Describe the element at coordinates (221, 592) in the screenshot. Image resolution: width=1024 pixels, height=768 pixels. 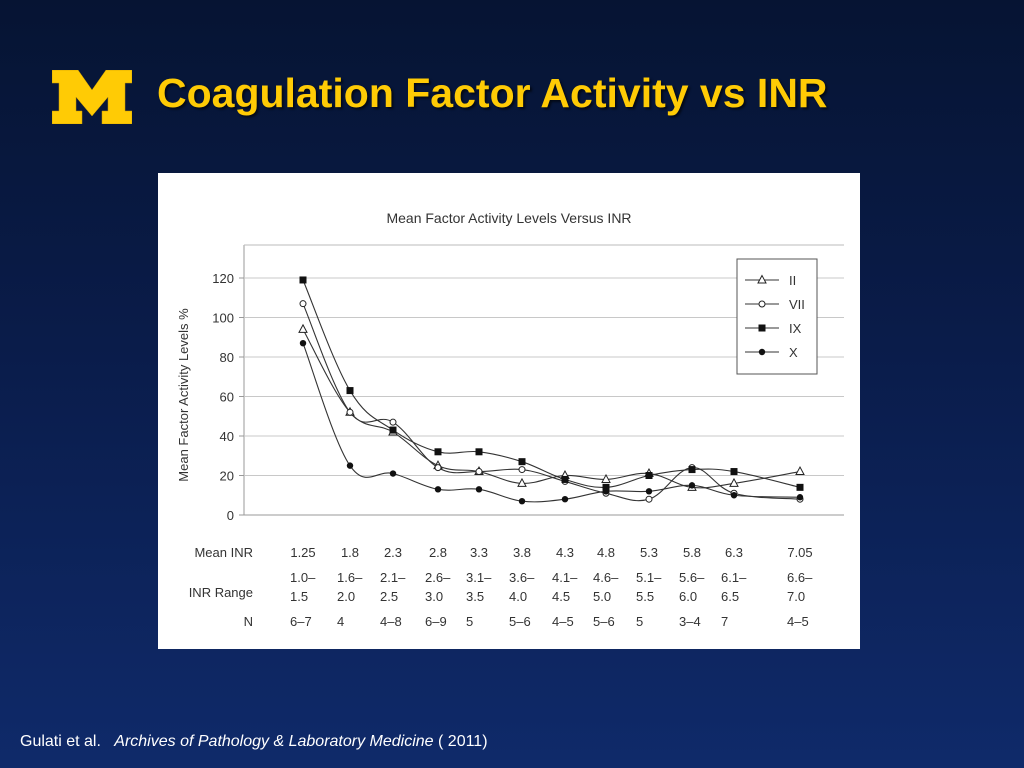
I see `table-row-label-inr-range: INR Range` at that location.